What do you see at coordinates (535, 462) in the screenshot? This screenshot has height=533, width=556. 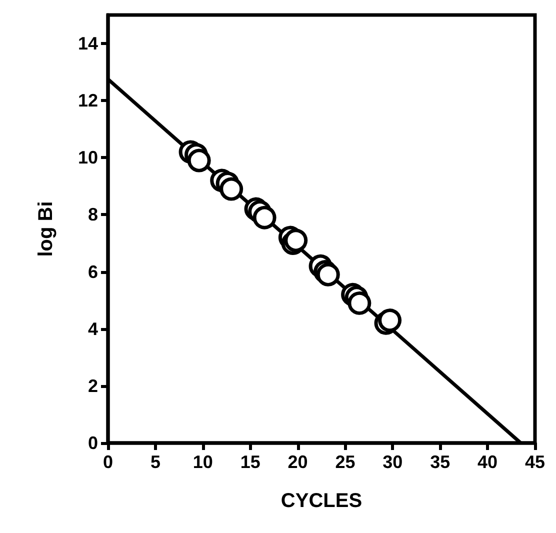 I see `x-tick-label: 45` at bounding box center [535, 462].